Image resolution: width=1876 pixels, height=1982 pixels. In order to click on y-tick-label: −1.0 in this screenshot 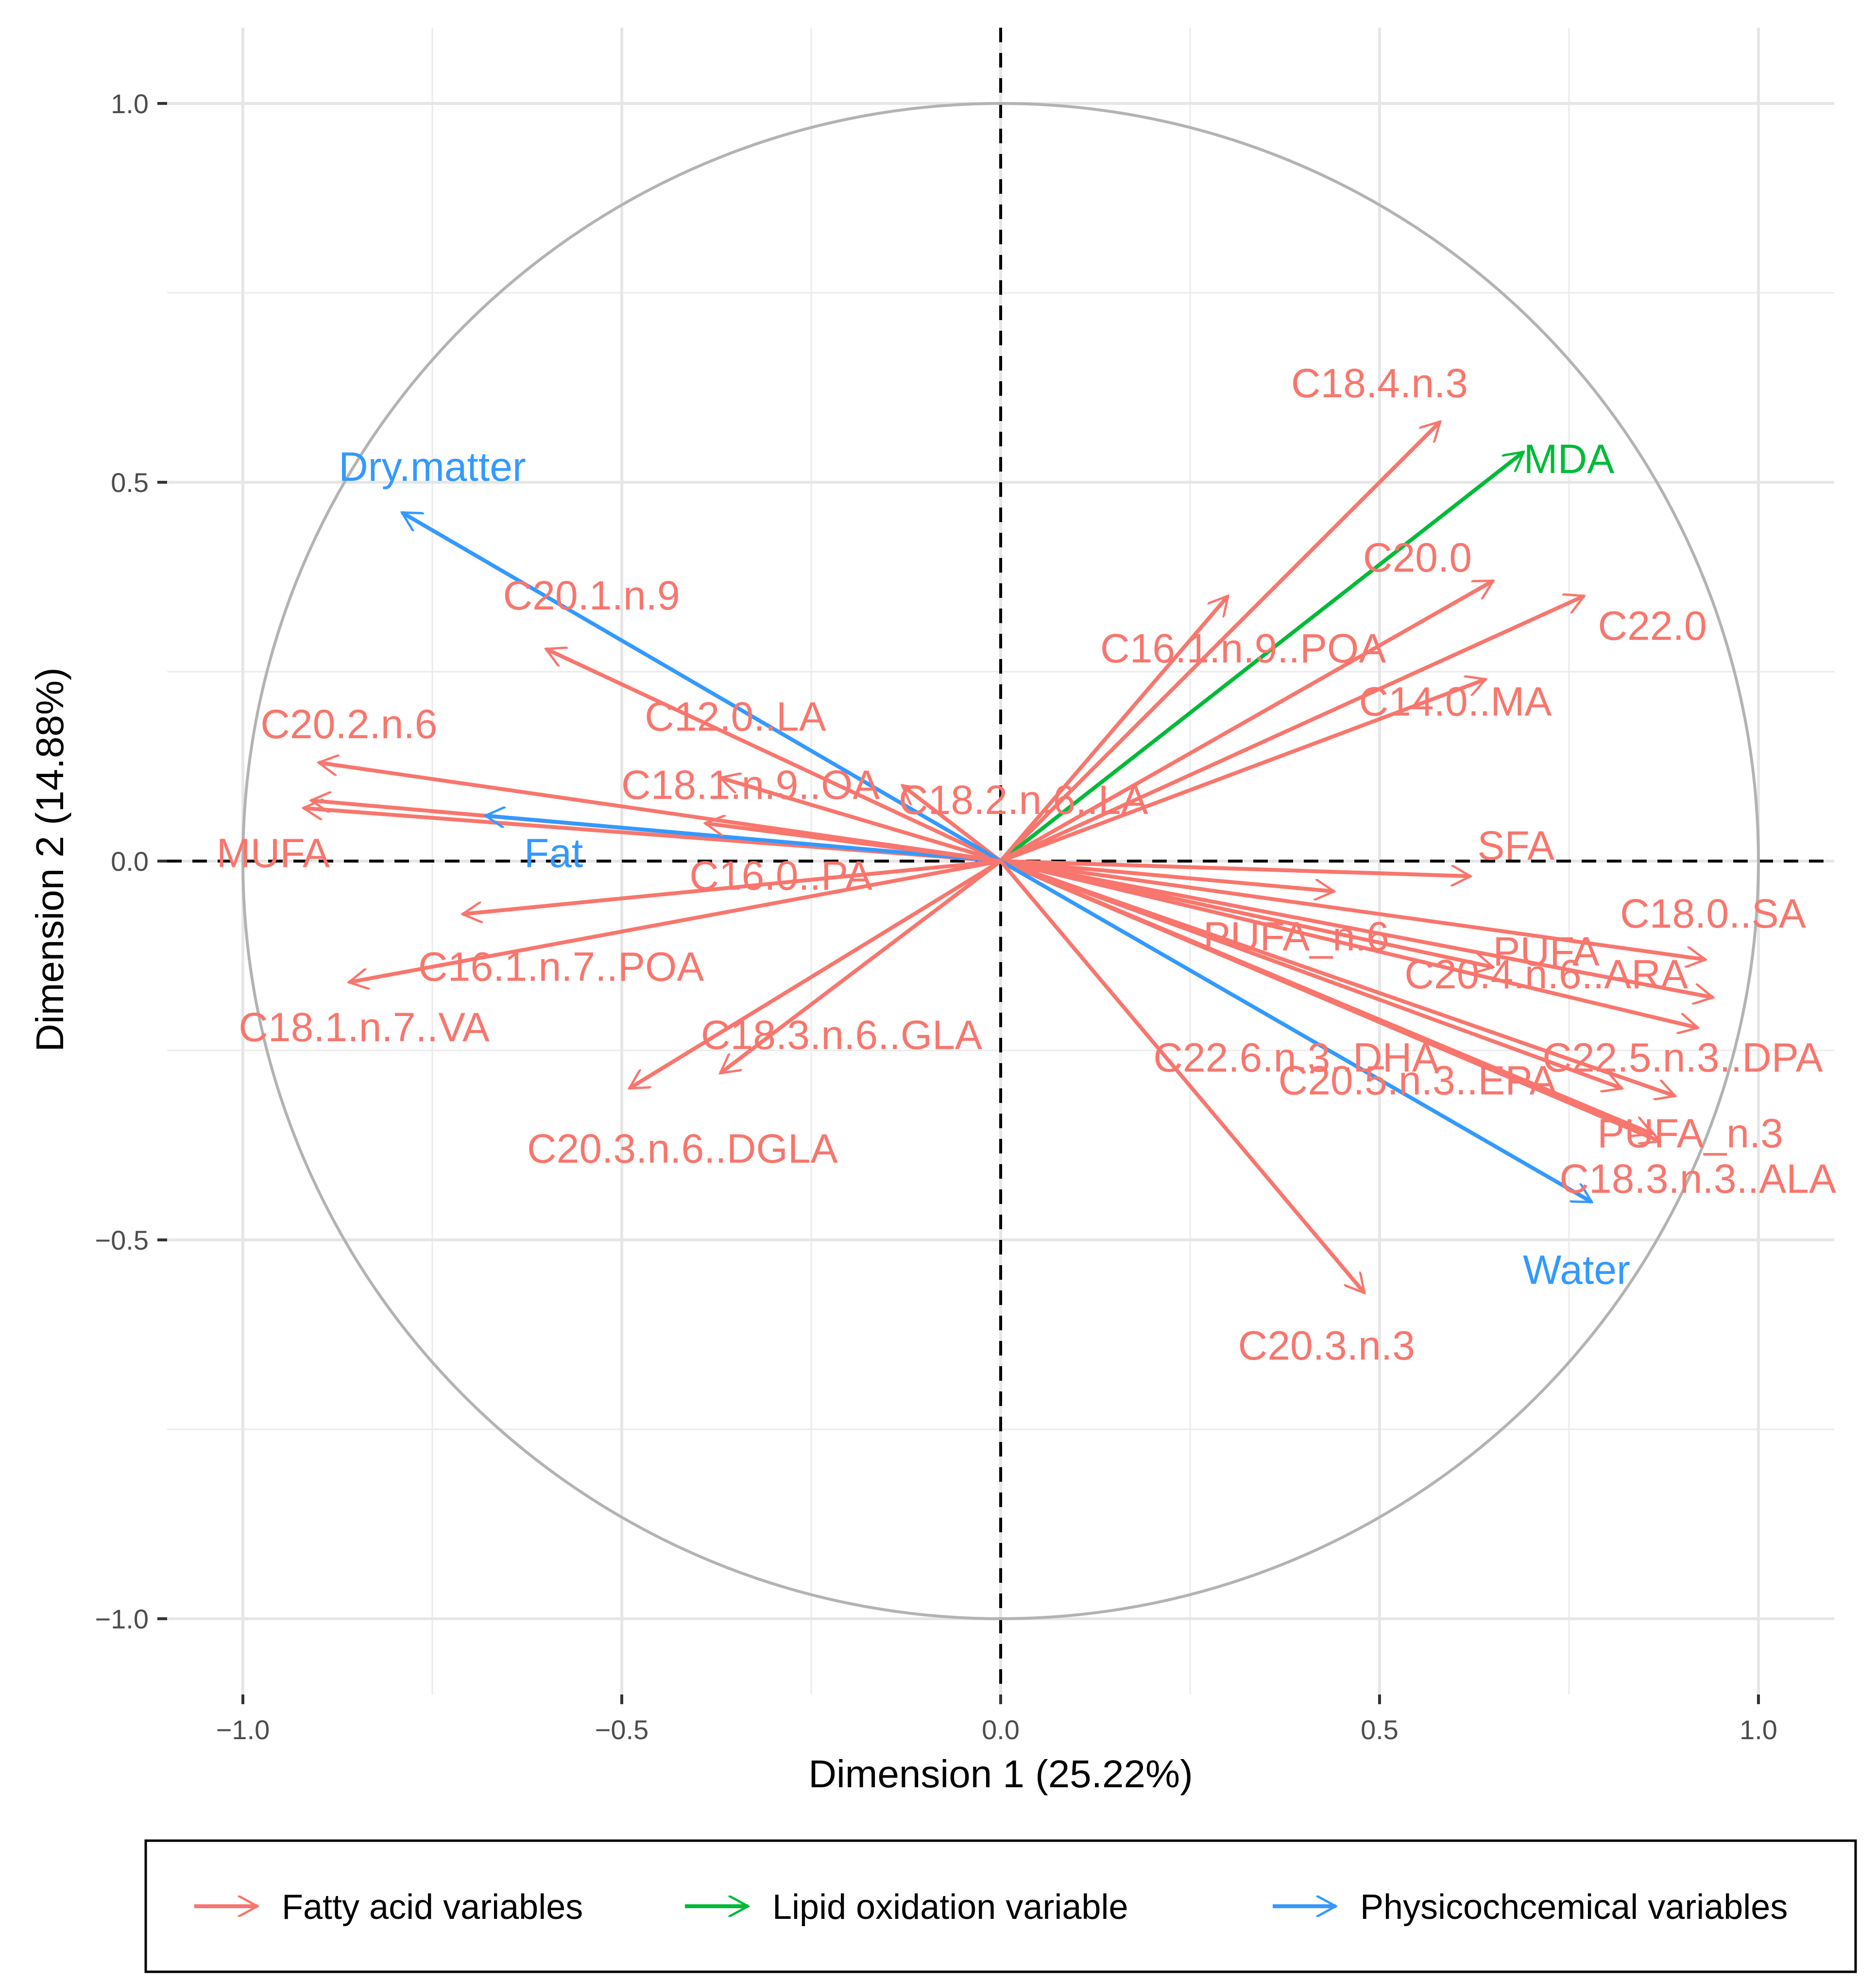, I will do `click(122, 1619)`.